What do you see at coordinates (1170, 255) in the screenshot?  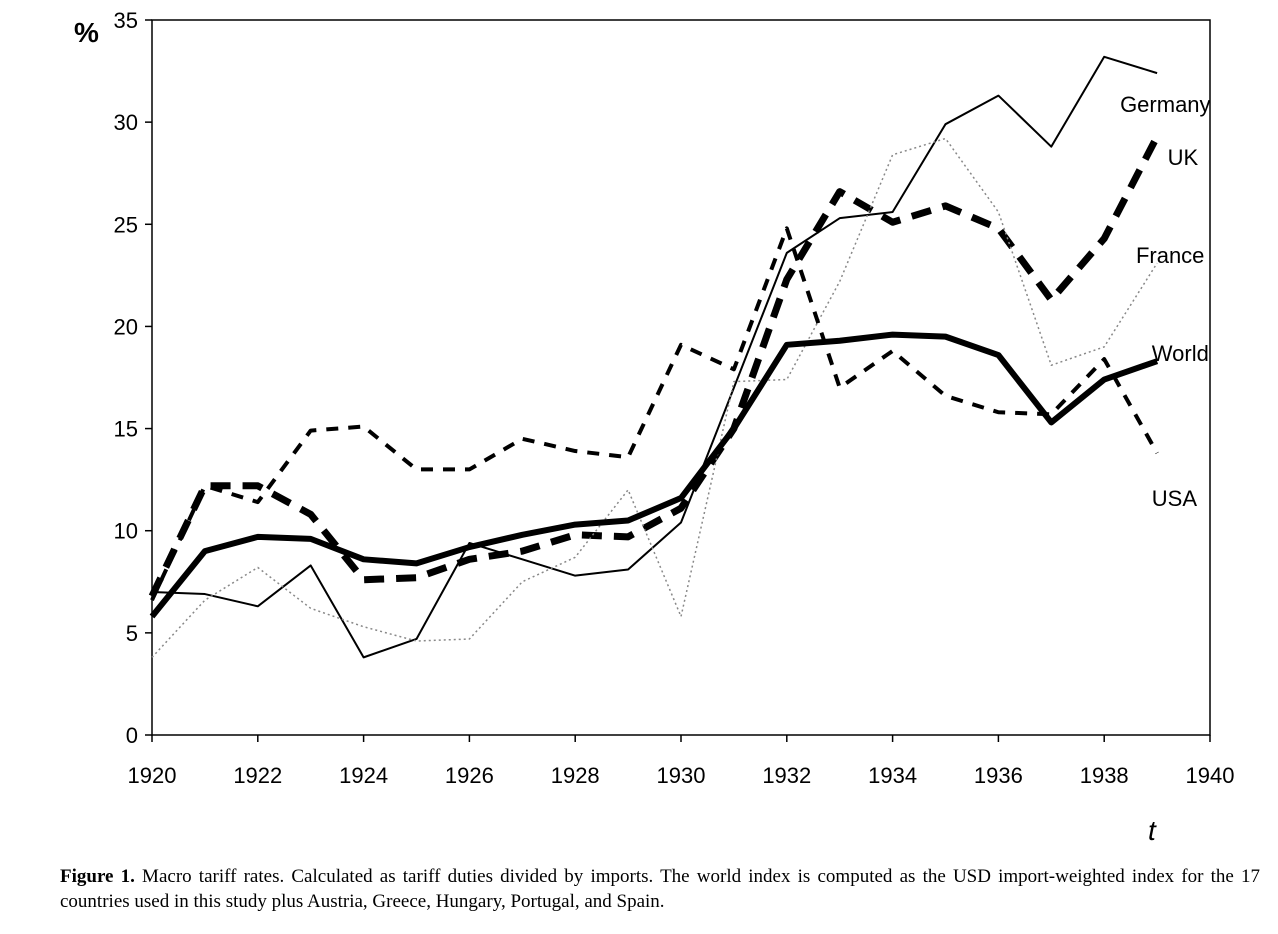 I see `series-label-france: France` at bounding box center [1170, 255].